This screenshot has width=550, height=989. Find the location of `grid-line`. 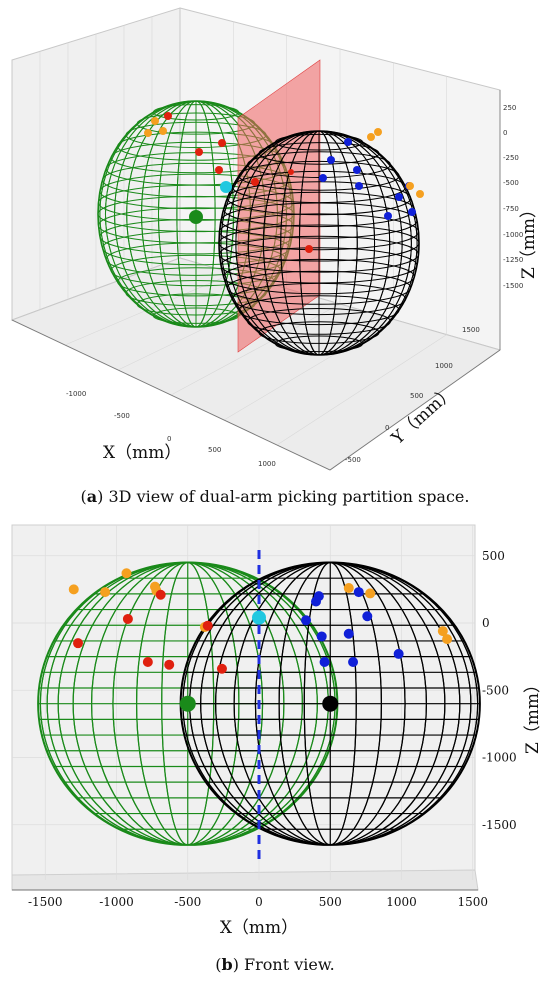

grid-line is located at coordinates (255, 349).